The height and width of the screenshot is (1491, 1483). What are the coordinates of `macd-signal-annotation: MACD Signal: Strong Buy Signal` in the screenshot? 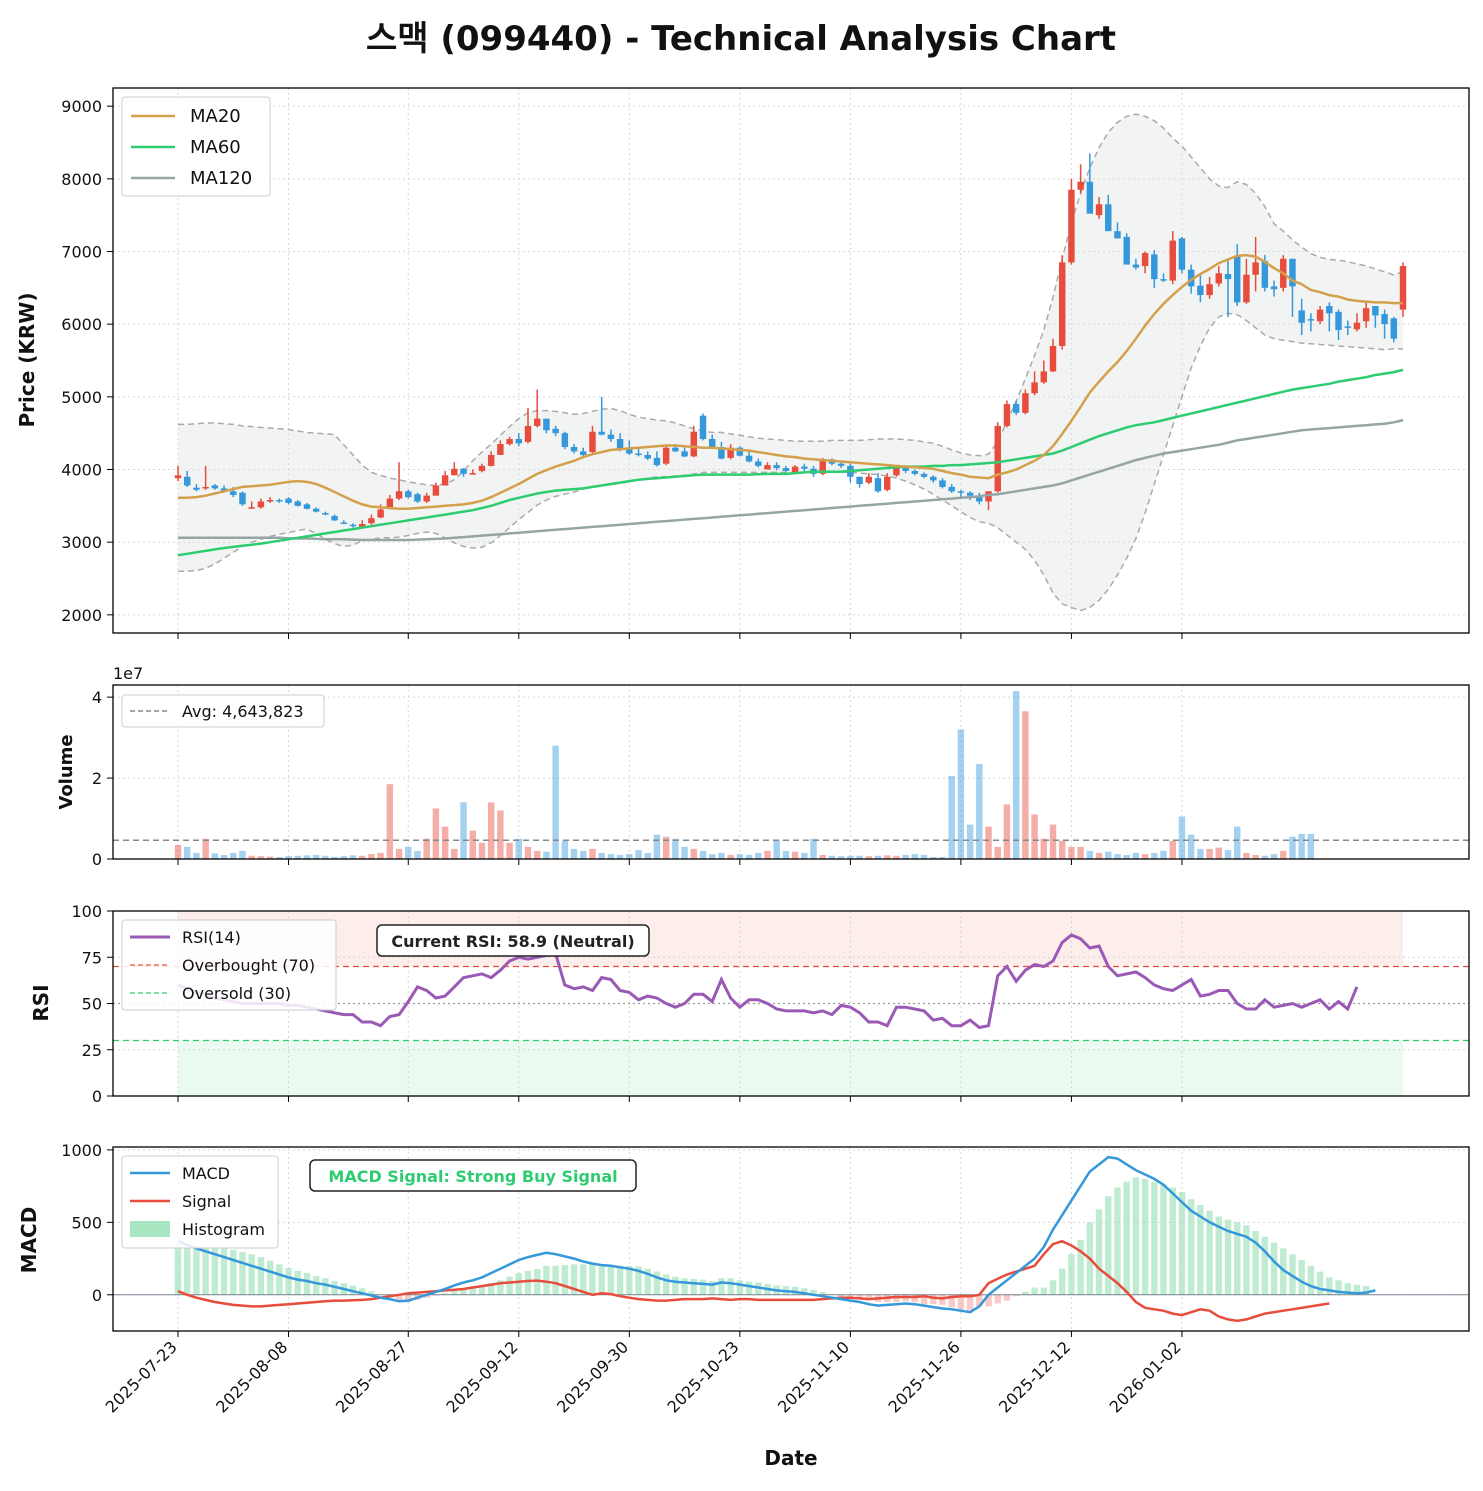 It's located at (472, 1176).